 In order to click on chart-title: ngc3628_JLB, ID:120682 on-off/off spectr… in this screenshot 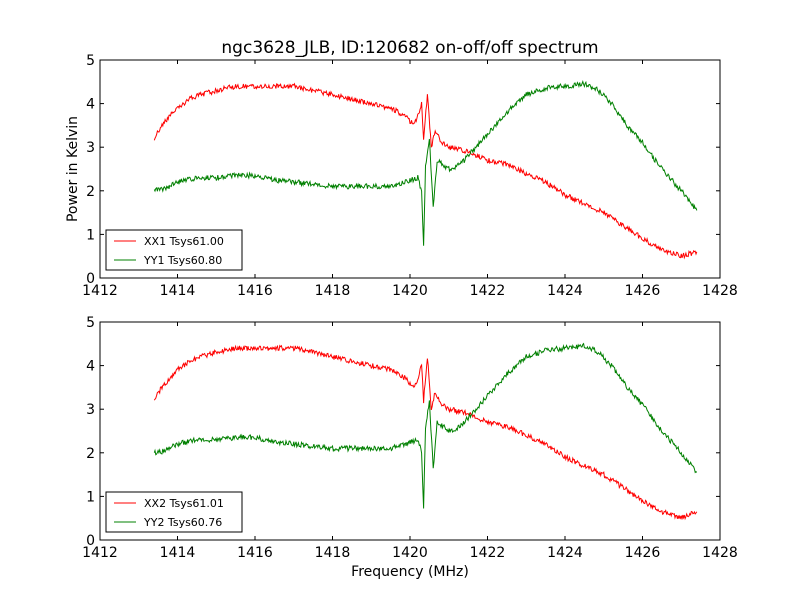, I will do `click(409, 48)`.